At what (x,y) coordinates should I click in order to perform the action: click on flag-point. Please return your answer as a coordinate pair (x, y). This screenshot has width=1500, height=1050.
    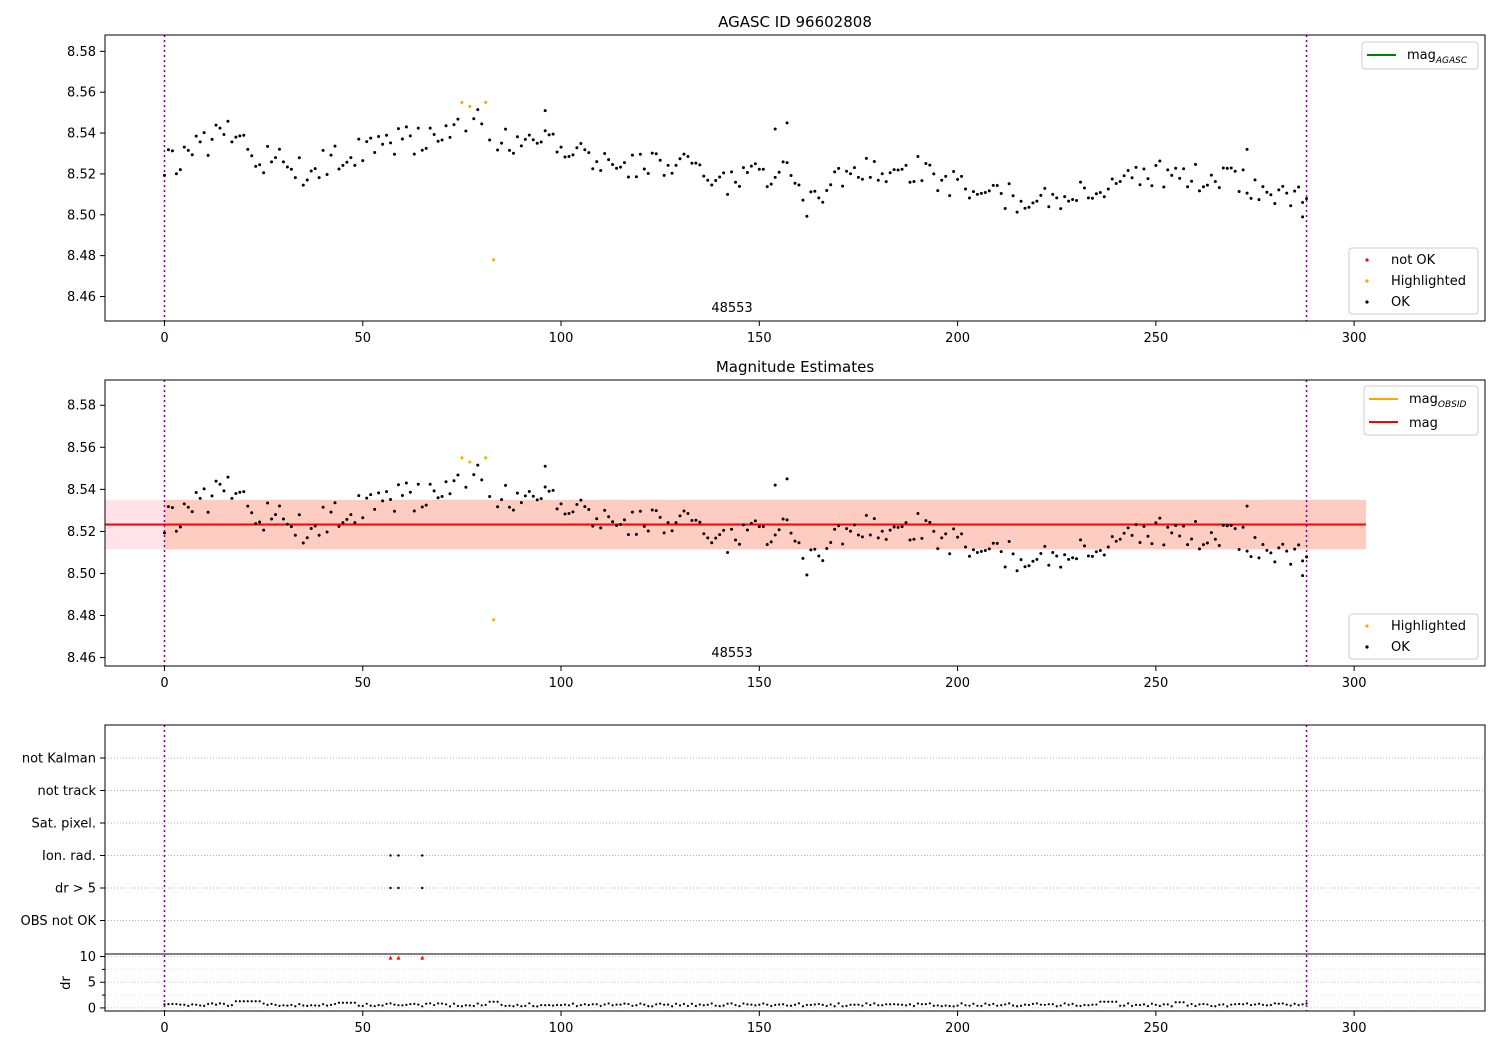
    Looking at the image, I should click on (422, 888).